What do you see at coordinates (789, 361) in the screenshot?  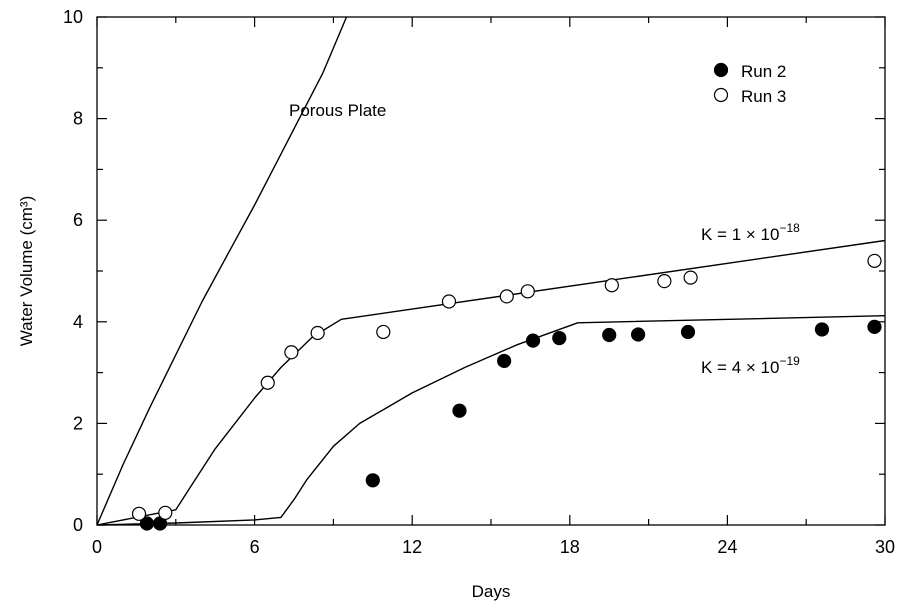 I see `annotation-k2-exp: −19` at bounding box center [789, 361].